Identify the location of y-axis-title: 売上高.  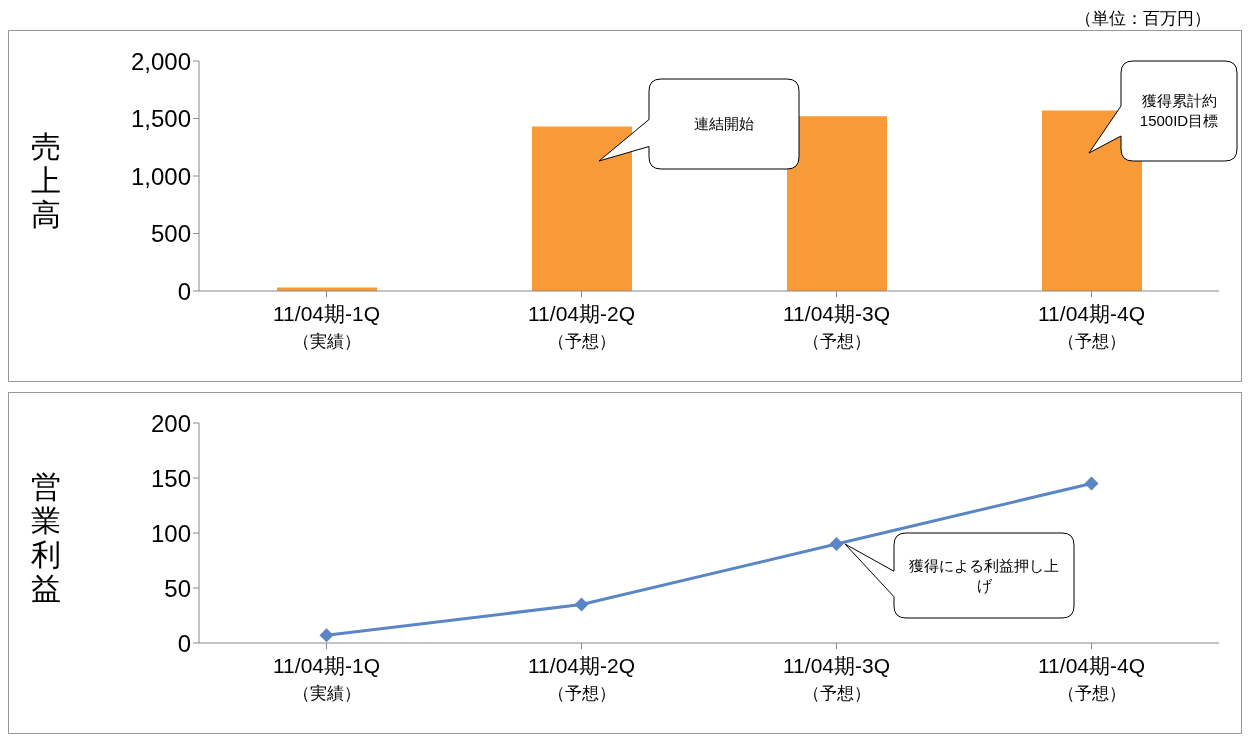
(46, 181).